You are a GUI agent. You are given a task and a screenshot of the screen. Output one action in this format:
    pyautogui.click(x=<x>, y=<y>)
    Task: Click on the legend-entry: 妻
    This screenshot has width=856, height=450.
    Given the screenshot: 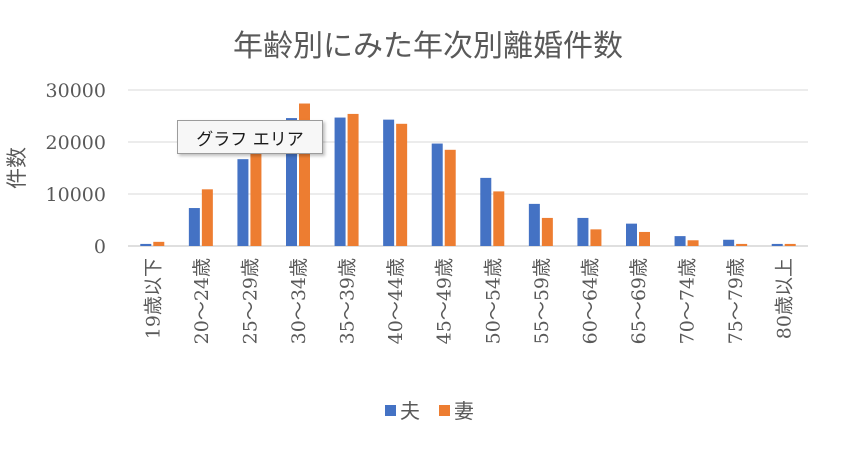 What is the action you would take?
    pyautogui.click(x=456, y=411)
    